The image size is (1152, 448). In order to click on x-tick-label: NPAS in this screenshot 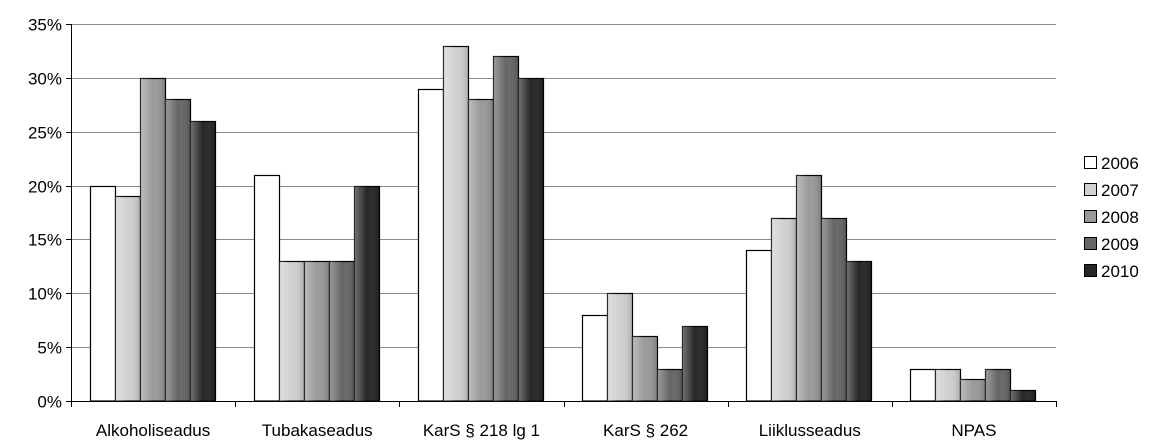, I will do `click(973, 430)`.